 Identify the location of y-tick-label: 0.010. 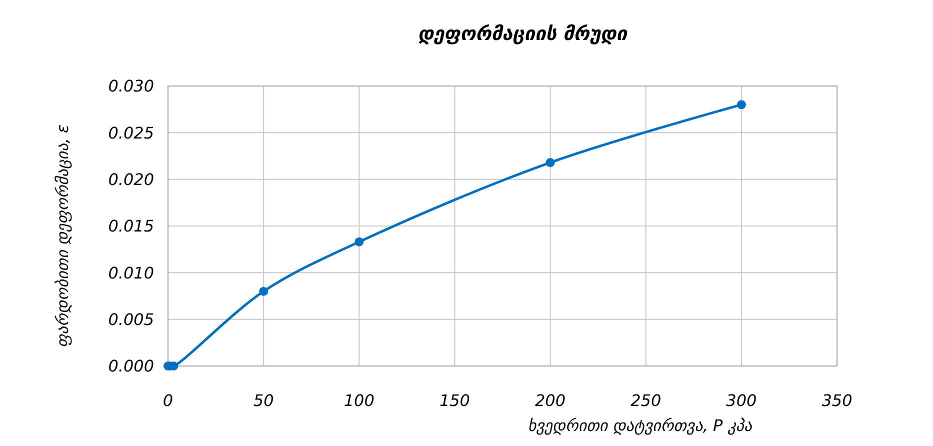
(131, 272).